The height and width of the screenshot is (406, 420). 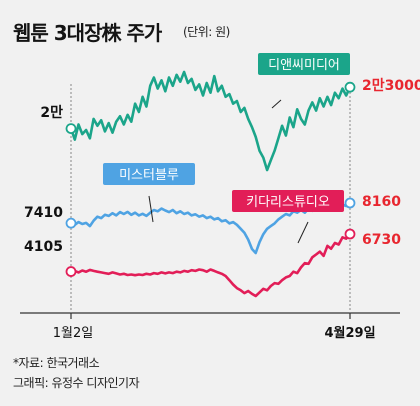 I want to click on unit-label: (단위: 원), so click(x=206, y=32).